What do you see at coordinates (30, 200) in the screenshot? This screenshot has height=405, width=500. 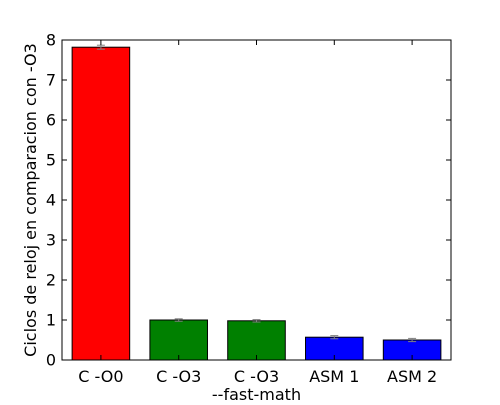 I see `y-axis-label: Ciclos de reloj en comparacion con -O3` at bounding box center [30, 200].